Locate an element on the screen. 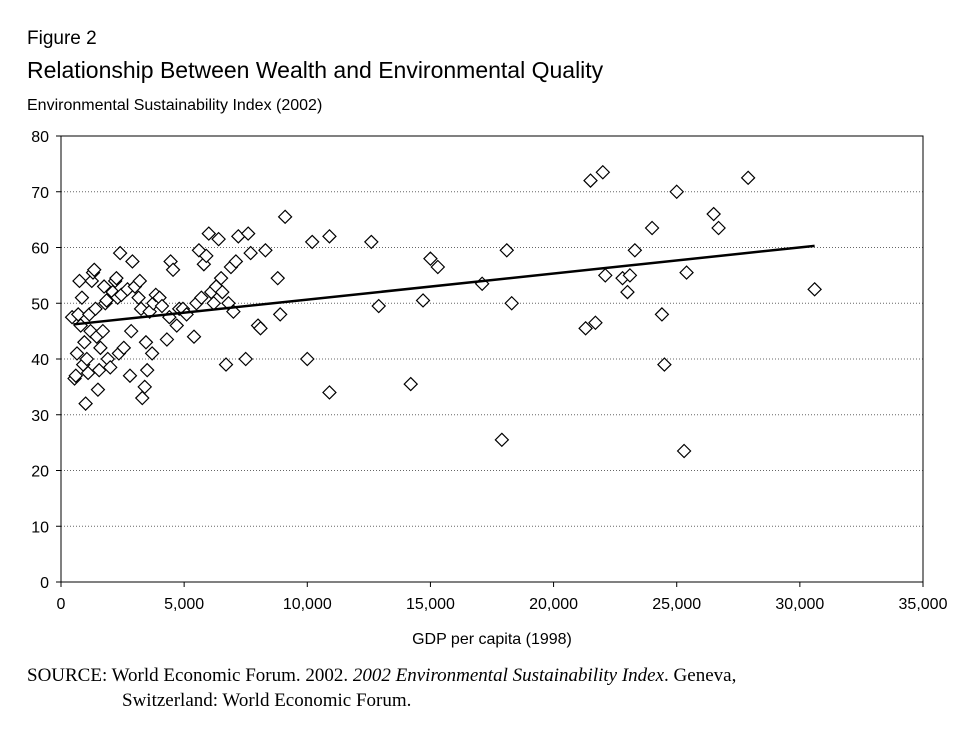  x-tick-label: 20,000 is located at coordinates (553, 604).